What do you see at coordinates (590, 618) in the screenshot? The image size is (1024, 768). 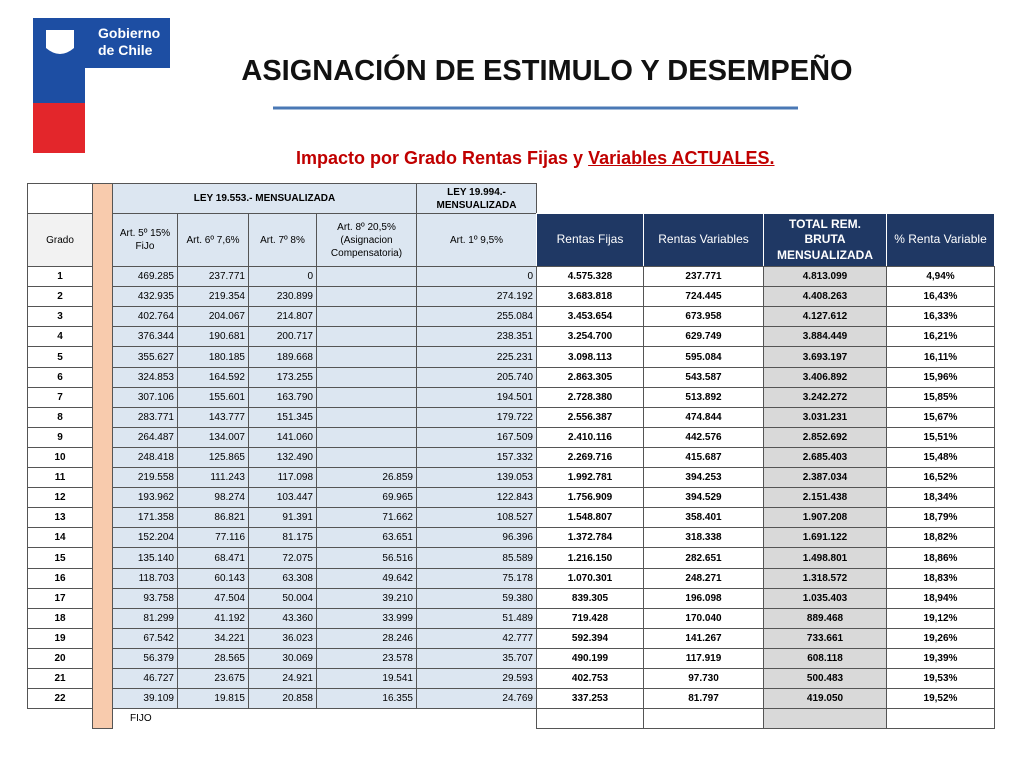 I see `cell: 719.428` at bounding box center [590, 618].